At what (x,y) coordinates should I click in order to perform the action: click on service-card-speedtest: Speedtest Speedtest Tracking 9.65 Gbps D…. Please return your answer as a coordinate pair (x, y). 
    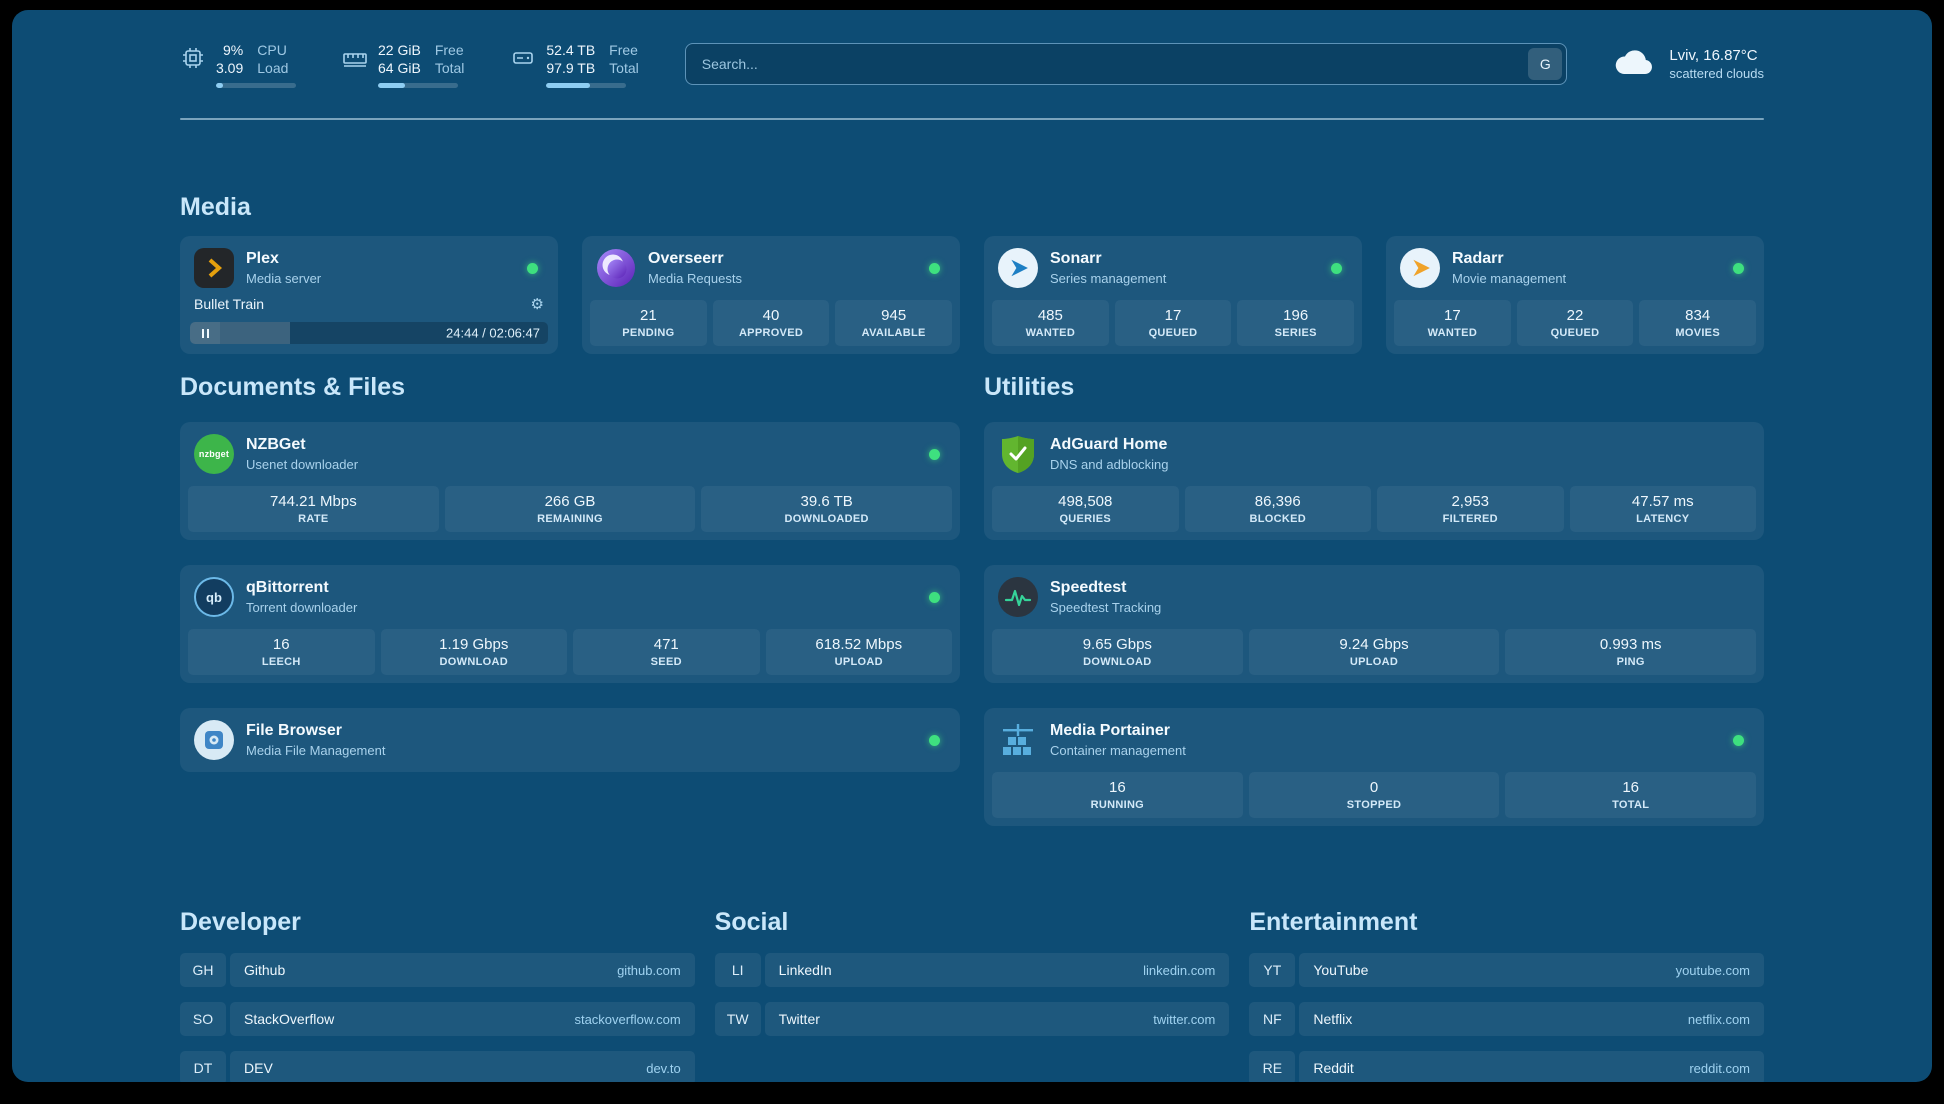
    Looking at the image, I should click on (1374, 624).